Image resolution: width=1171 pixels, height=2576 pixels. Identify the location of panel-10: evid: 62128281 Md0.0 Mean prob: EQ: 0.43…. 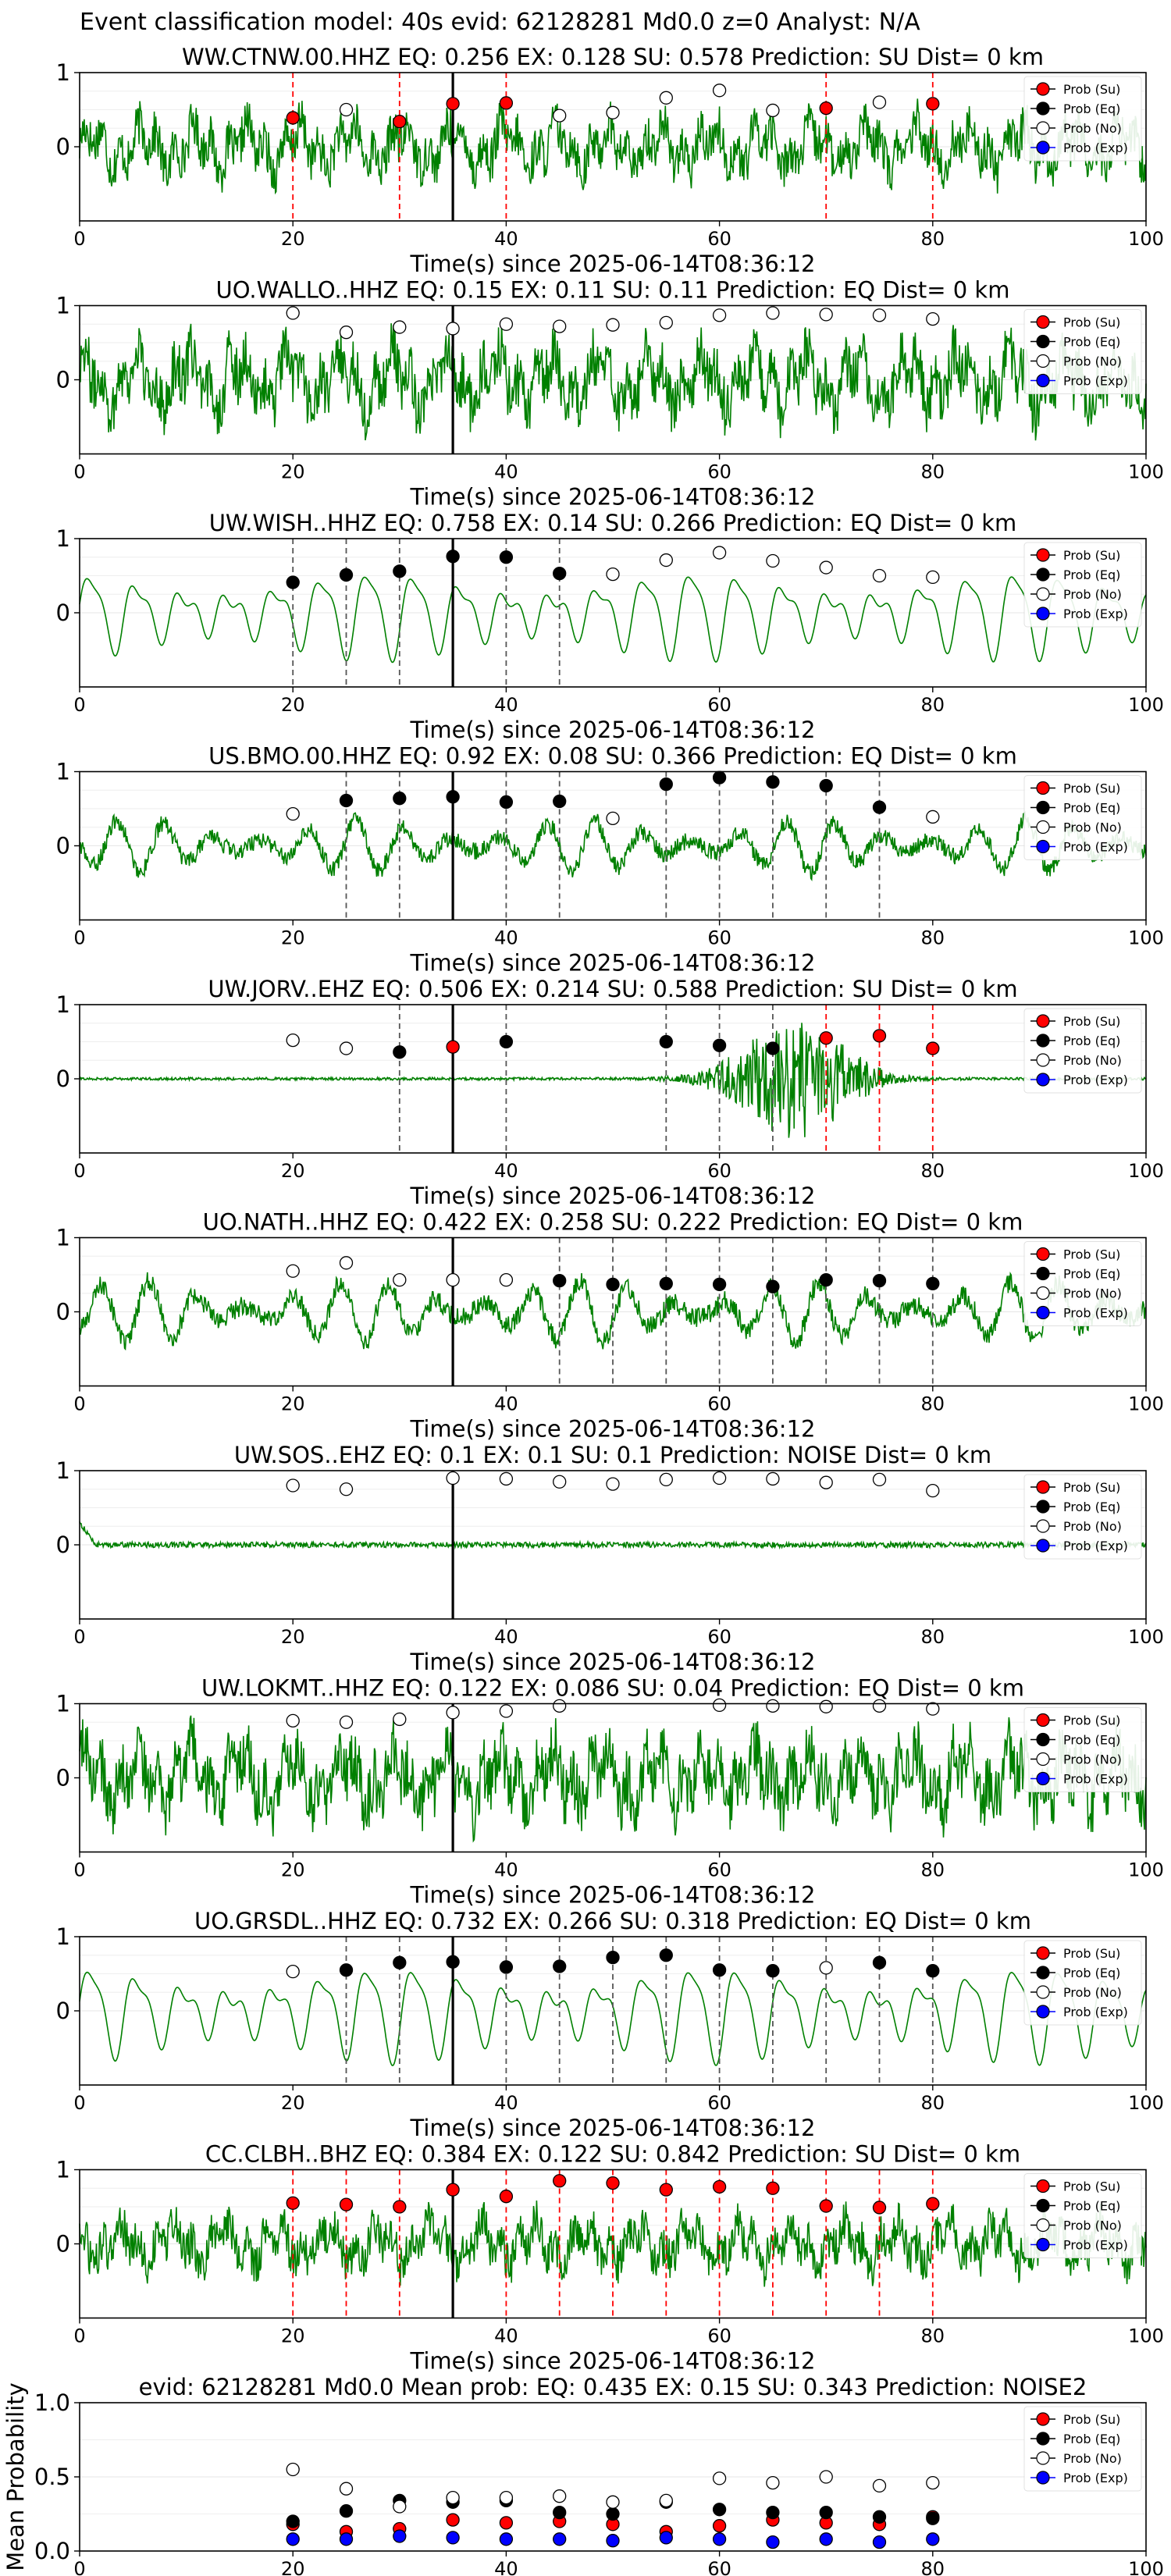
(583, 2475).